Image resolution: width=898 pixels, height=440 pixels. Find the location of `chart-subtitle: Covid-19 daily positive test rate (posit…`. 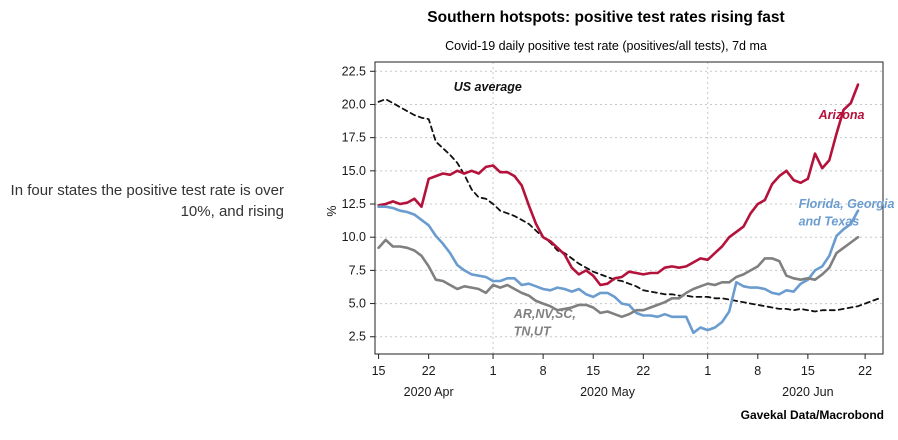

chart-subtitle: Covid-19 daily positive test rate (posit… is located at coordinates (606, 46).